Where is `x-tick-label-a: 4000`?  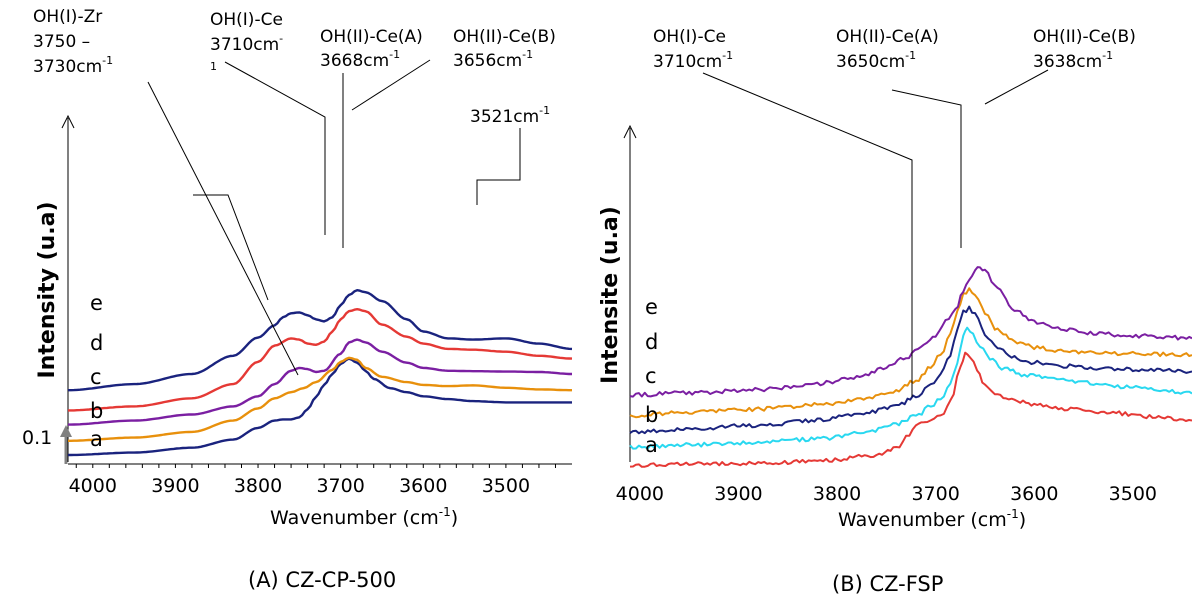 x-tick-label-a: 4000 is located at coordinates (93, 486).